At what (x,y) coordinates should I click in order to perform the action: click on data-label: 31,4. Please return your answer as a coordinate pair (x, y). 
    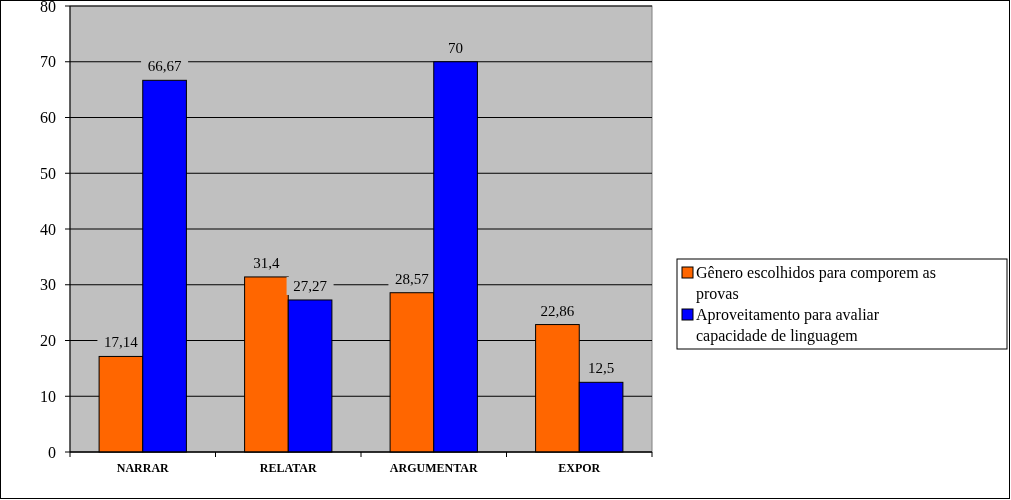
    Looking at the image, I should click on (267, 262).